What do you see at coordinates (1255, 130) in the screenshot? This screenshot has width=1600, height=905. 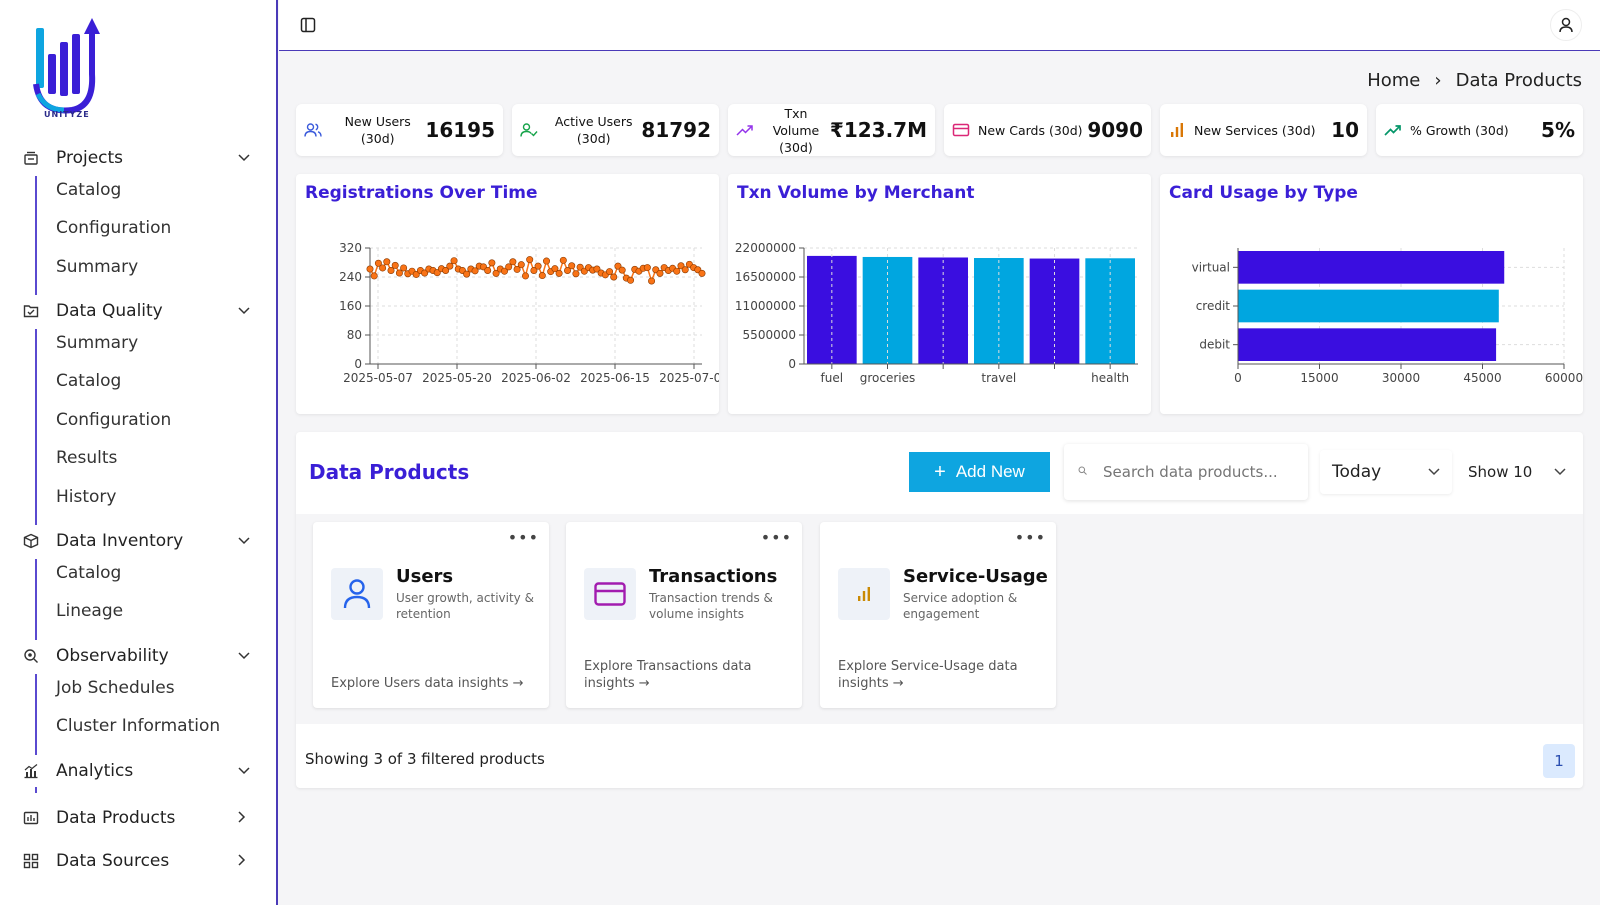 I see `stat-label: New Services (30d)` at bounding box center [1255, 130].